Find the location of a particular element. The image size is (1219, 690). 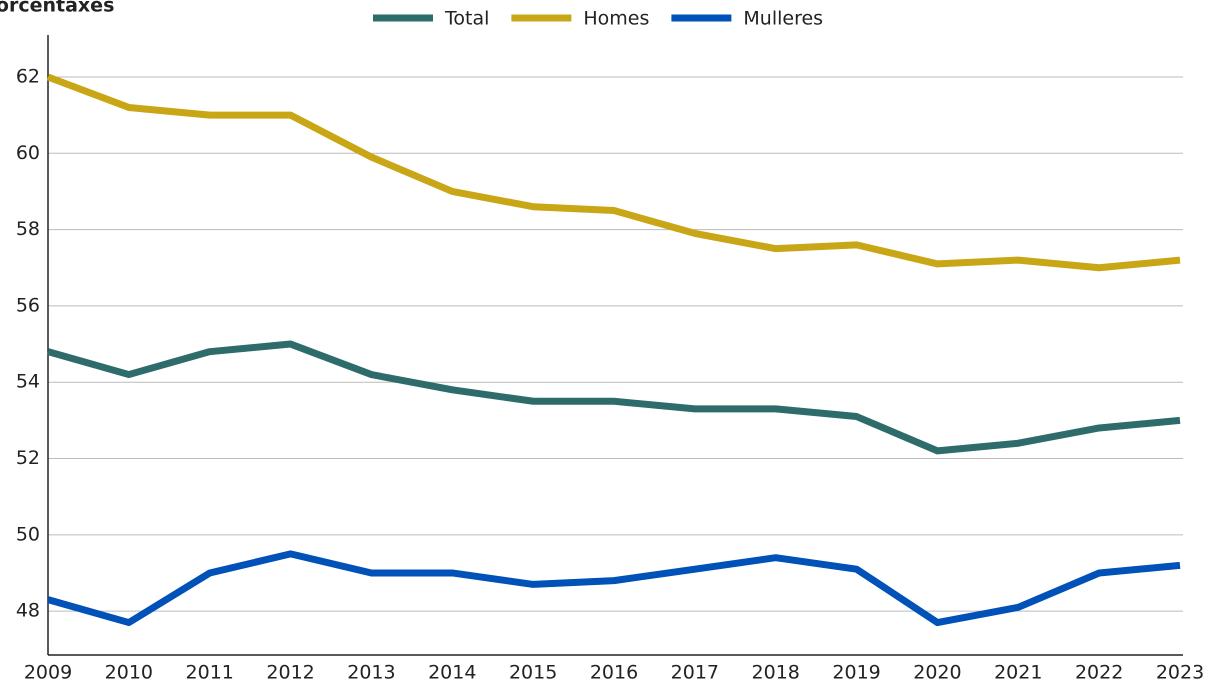

x-tick-label: 2014 is located at coordinates (452, 673).